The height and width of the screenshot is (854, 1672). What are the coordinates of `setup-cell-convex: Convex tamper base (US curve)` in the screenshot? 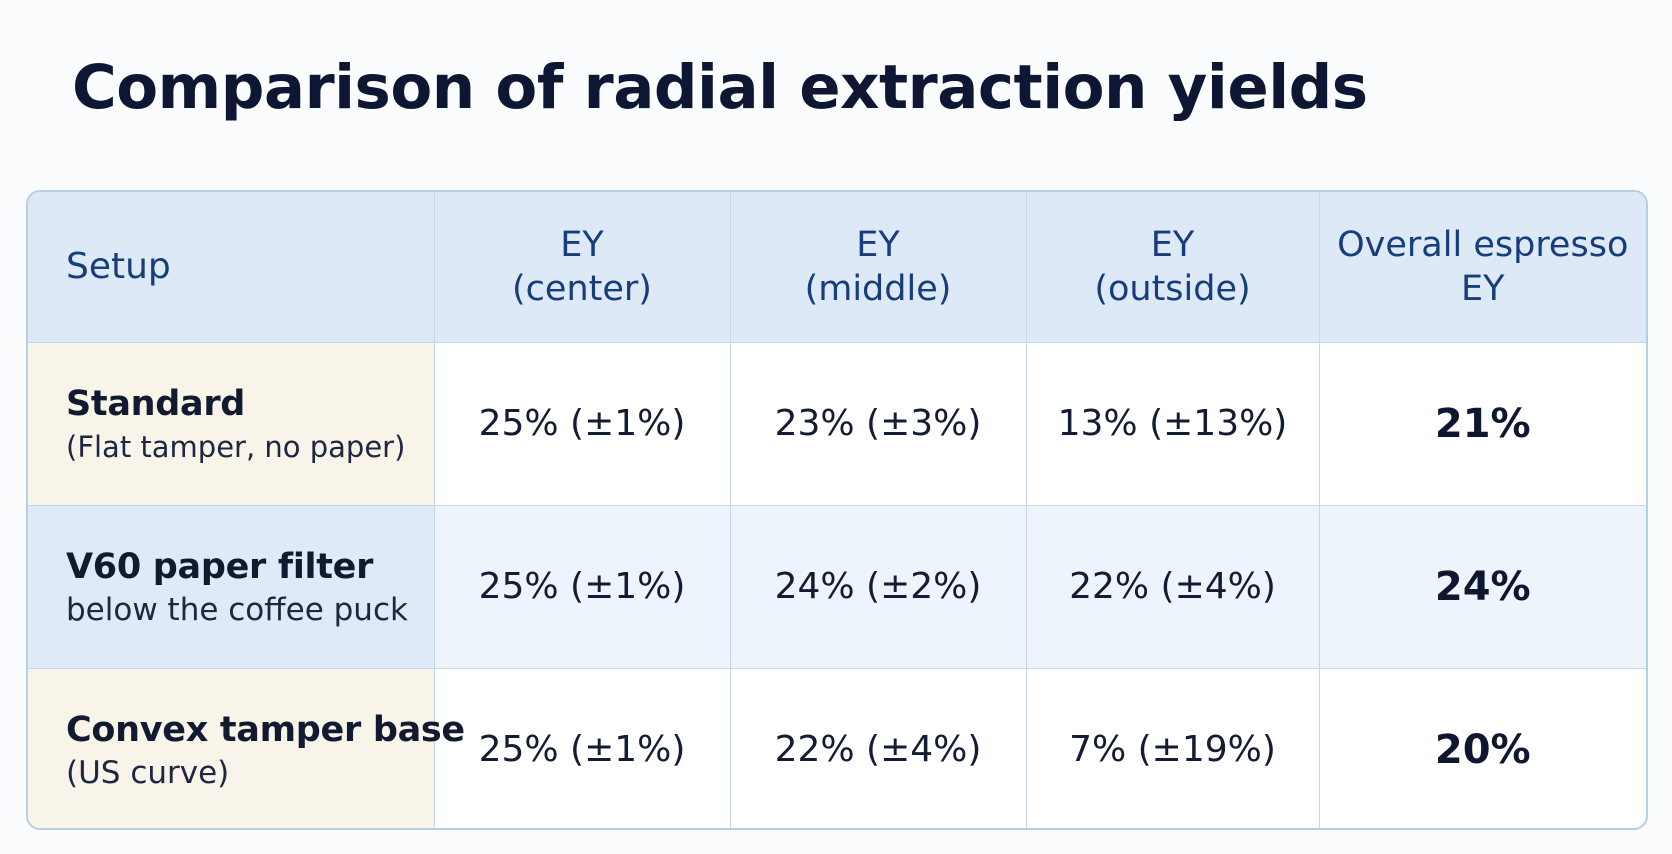 It's located at (246, 747).